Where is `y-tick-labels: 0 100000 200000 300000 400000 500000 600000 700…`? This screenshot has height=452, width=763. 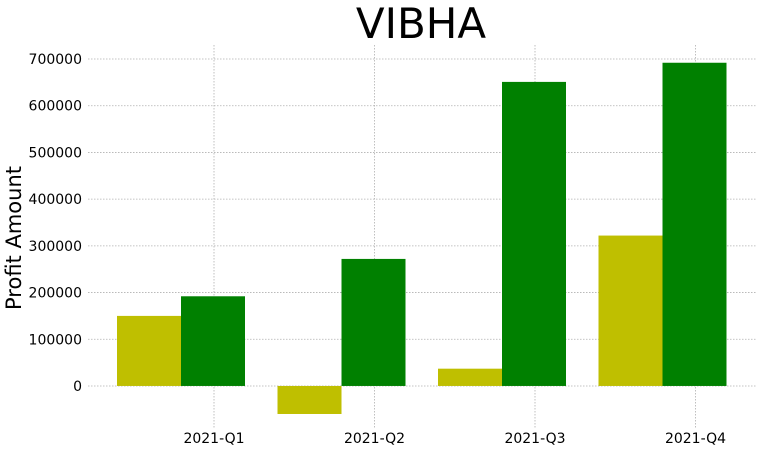
y-tick-labels: 0 100000 200000 300000 400000 500000 600000 700… is located at coordinates (55, 223).